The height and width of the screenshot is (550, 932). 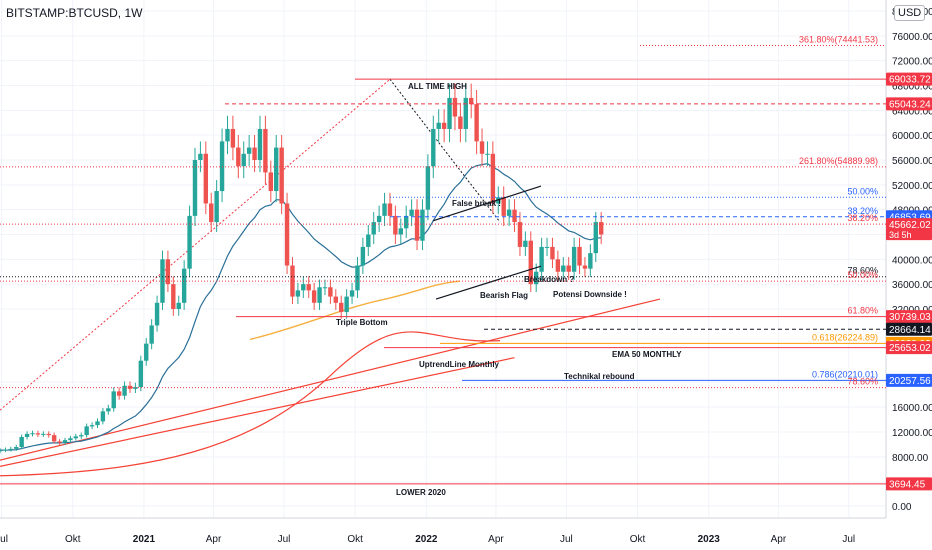 What do you see at coordinates (912, 87) in the screenshot?
I see `y-tick-label: 68000.00` at bounding box center [912, 87].